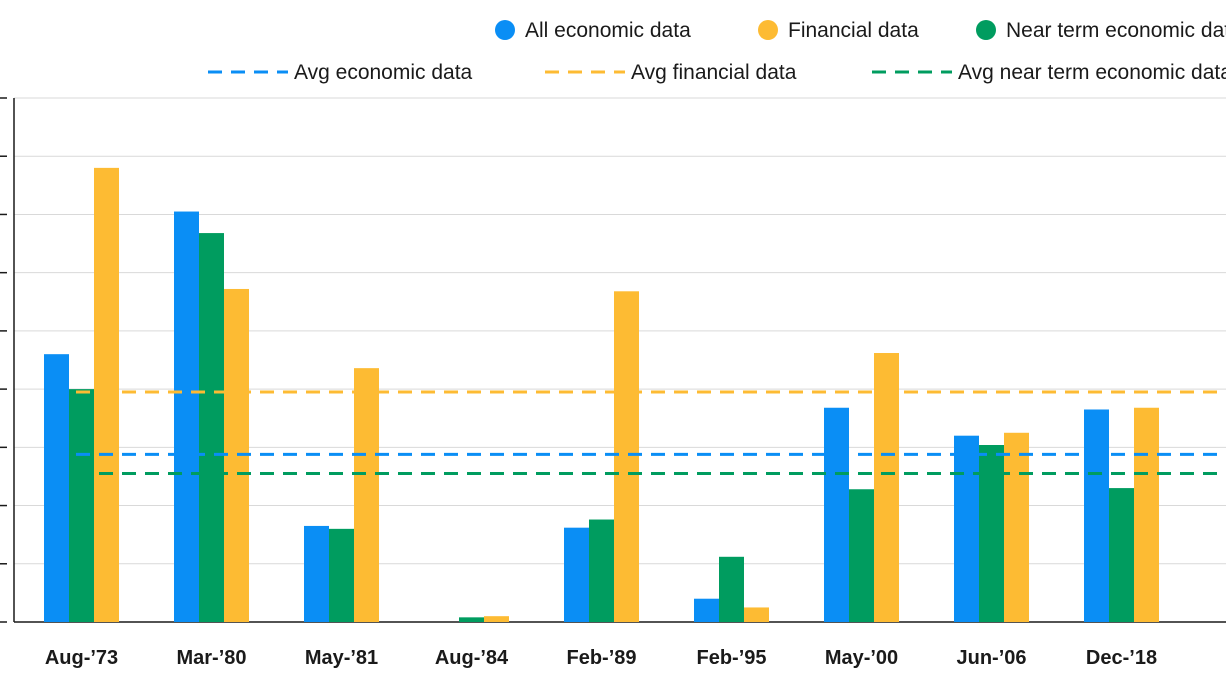 This screenshot has height=690, width=1226. I want to click on legend-item: Avg financial data, so click(671, 72).